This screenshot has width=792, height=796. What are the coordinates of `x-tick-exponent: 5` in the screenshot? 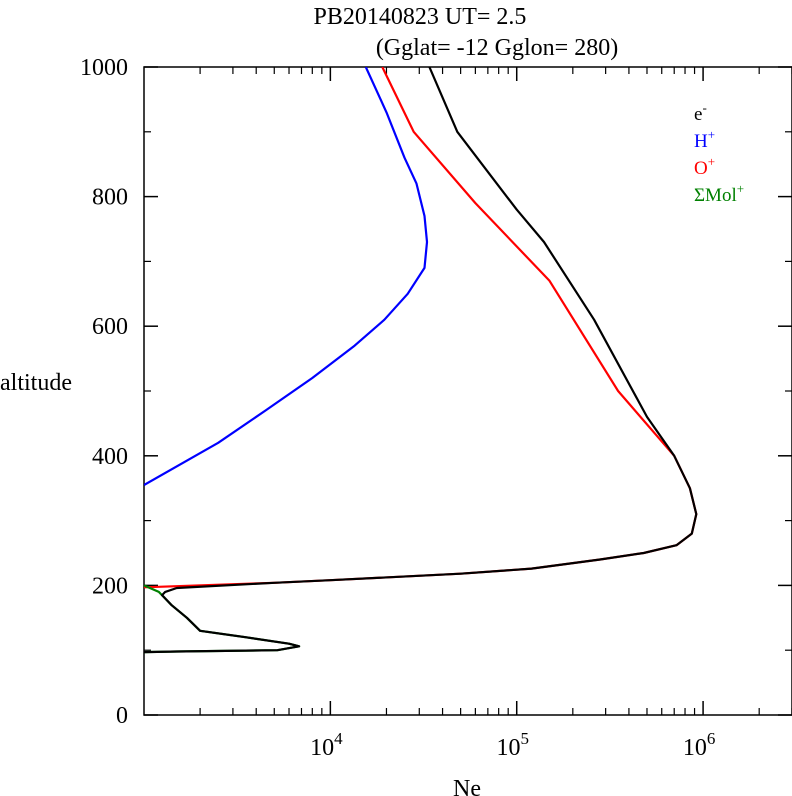 It's located at (524, 738).